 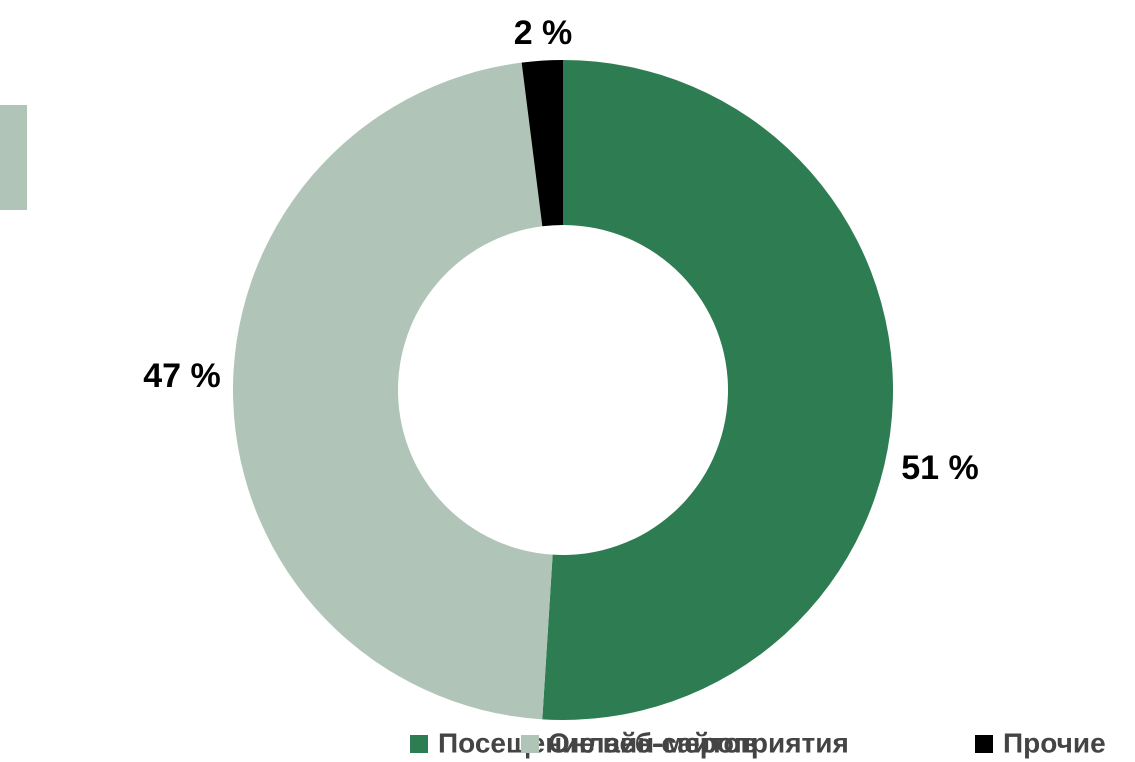 I want to click on donut-slice, so click(x=542, y=143).